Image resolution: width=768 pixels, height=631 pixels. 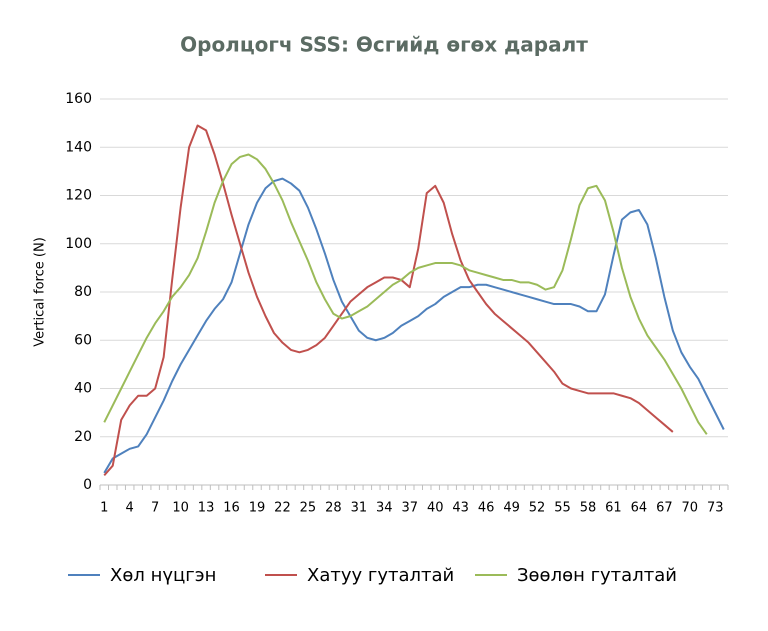 I want to click on chart-title: Оролцогч SSS: Өсгийд өгөх даралт, so click(x=384, y=45).